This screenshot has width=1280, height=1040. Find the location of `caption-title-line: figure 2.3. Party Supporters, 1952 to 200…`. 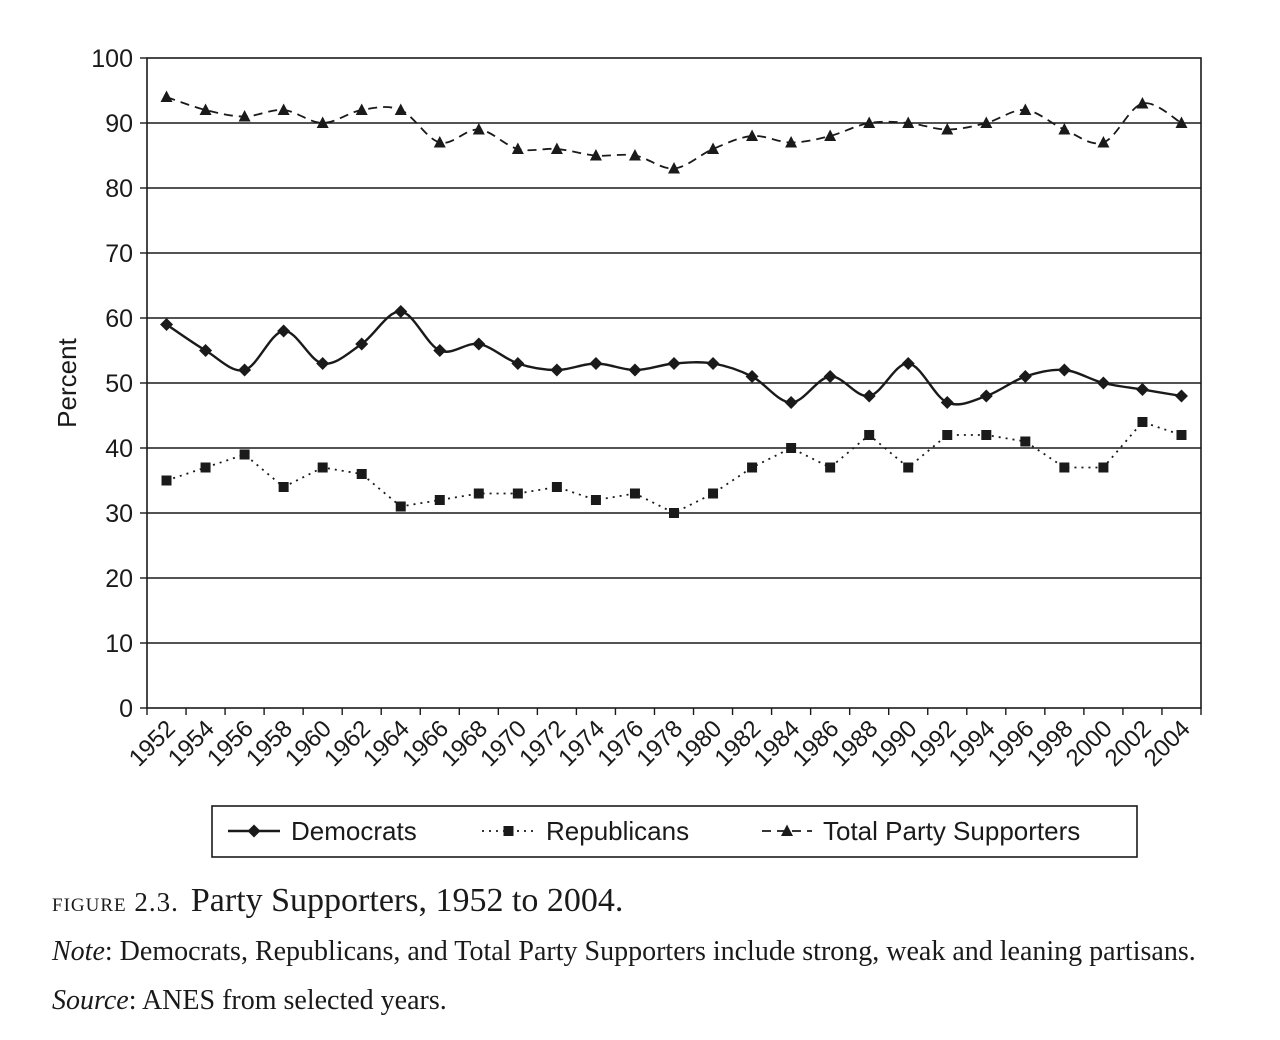

caption-title-line: figure 2.3. Party Supporters, 1952 to 200… is located at coordinates (642, 901).